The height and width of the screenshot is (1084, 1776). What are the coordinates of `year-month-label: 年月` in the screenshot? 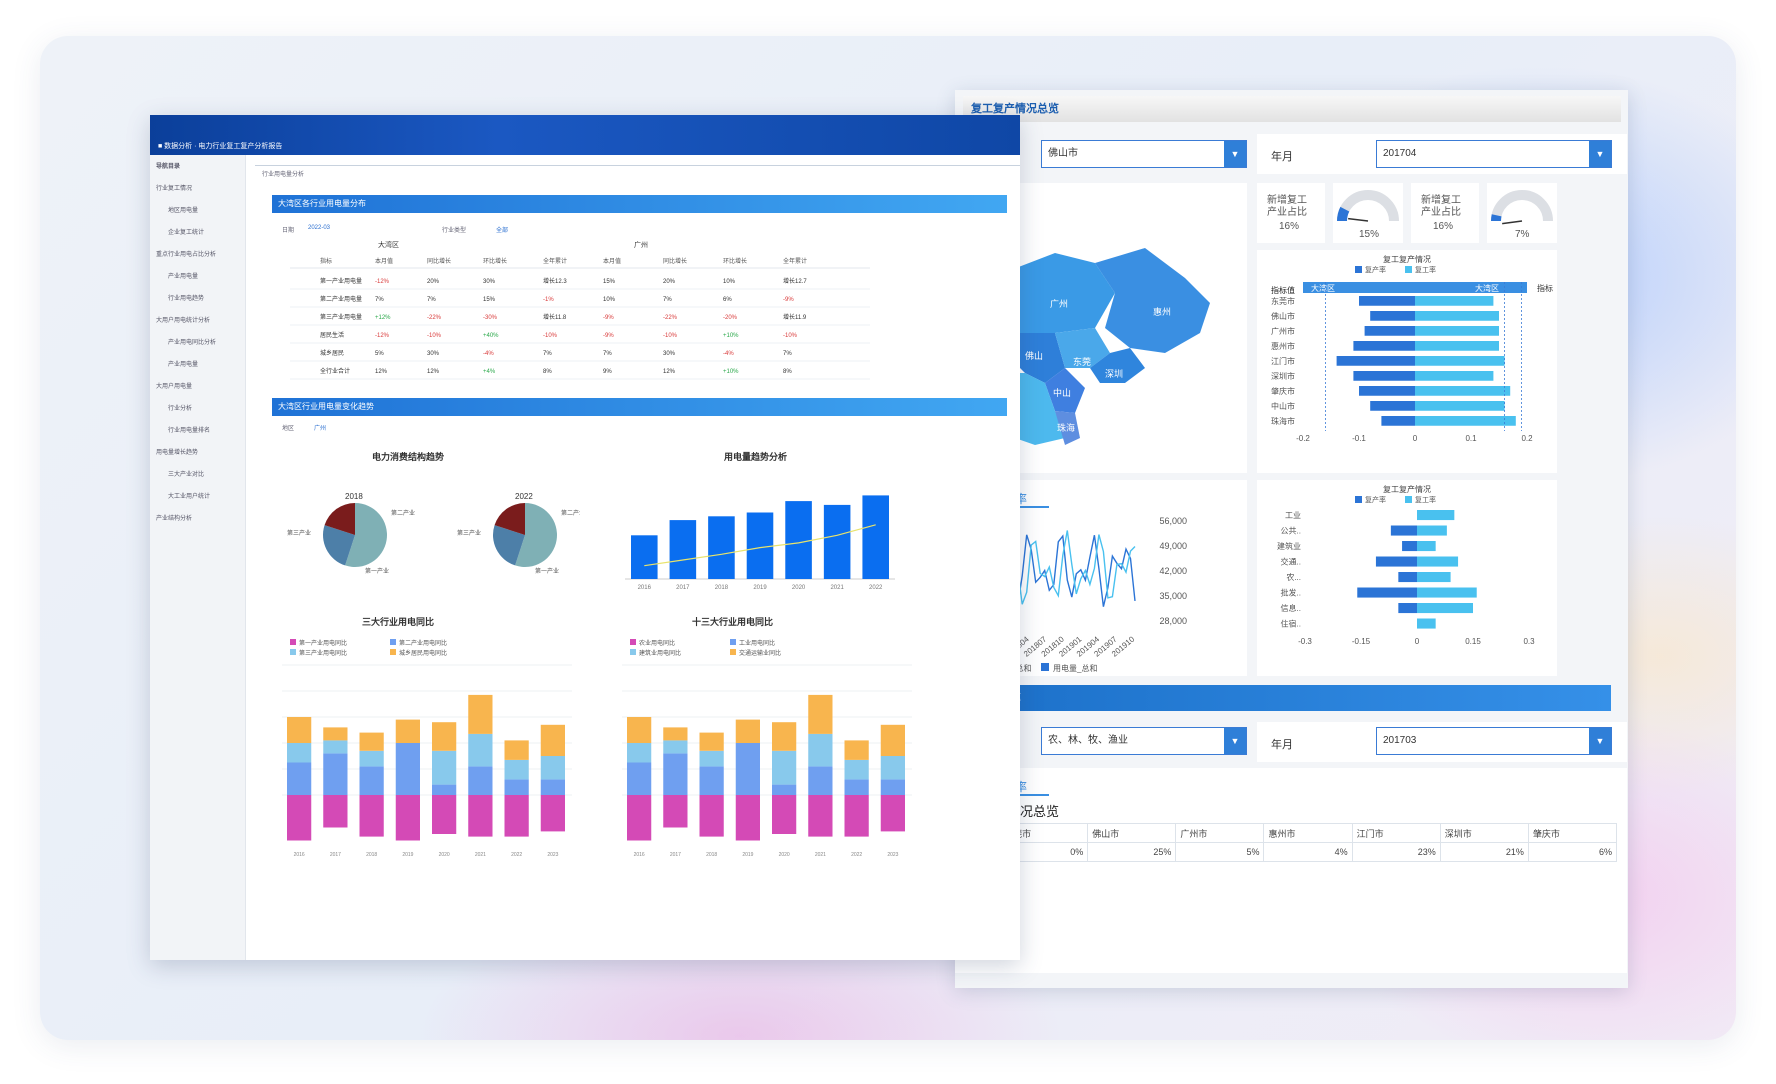 It's located at (1282, 745).